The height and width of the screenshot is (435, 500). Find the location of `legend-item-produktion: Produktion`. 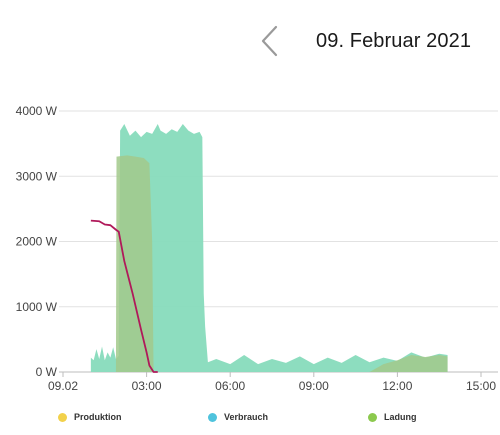

legend-item-produktion: Produktion is located at coordinates (90, 417).